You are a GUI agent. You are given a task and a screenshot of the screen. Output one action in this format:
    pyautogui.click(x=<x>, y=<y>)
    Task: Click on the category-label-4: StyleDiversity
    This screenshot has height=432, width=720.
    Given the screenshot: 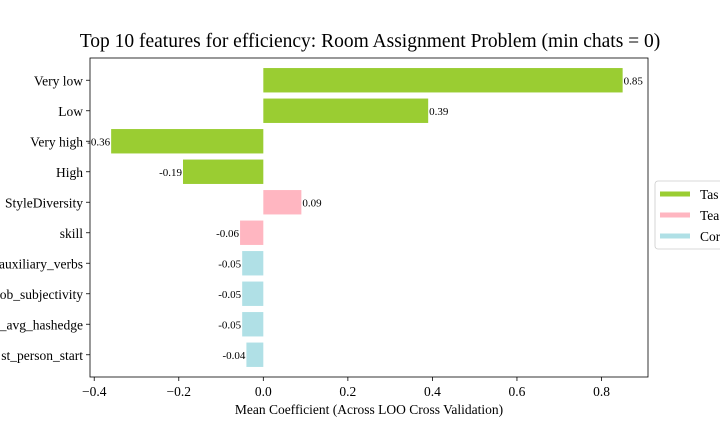 What is the action you would take?
    pyautogui.click(x=44, y=202)
    